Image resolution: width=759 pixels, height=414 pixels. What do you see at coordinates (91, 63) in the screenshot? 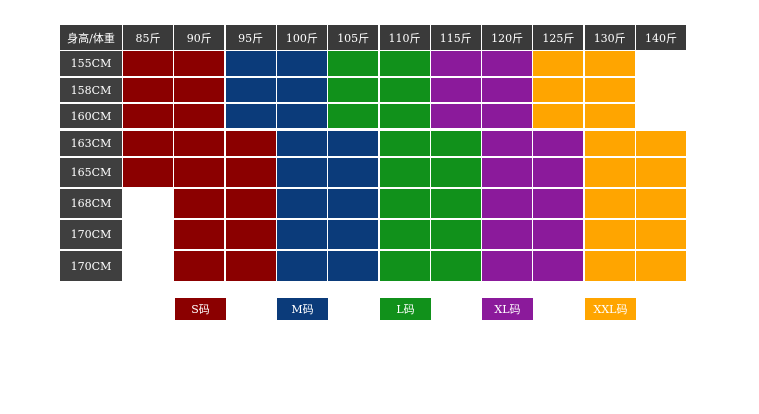
I see `row-label: 155CM` at bounding box center [91, 63].